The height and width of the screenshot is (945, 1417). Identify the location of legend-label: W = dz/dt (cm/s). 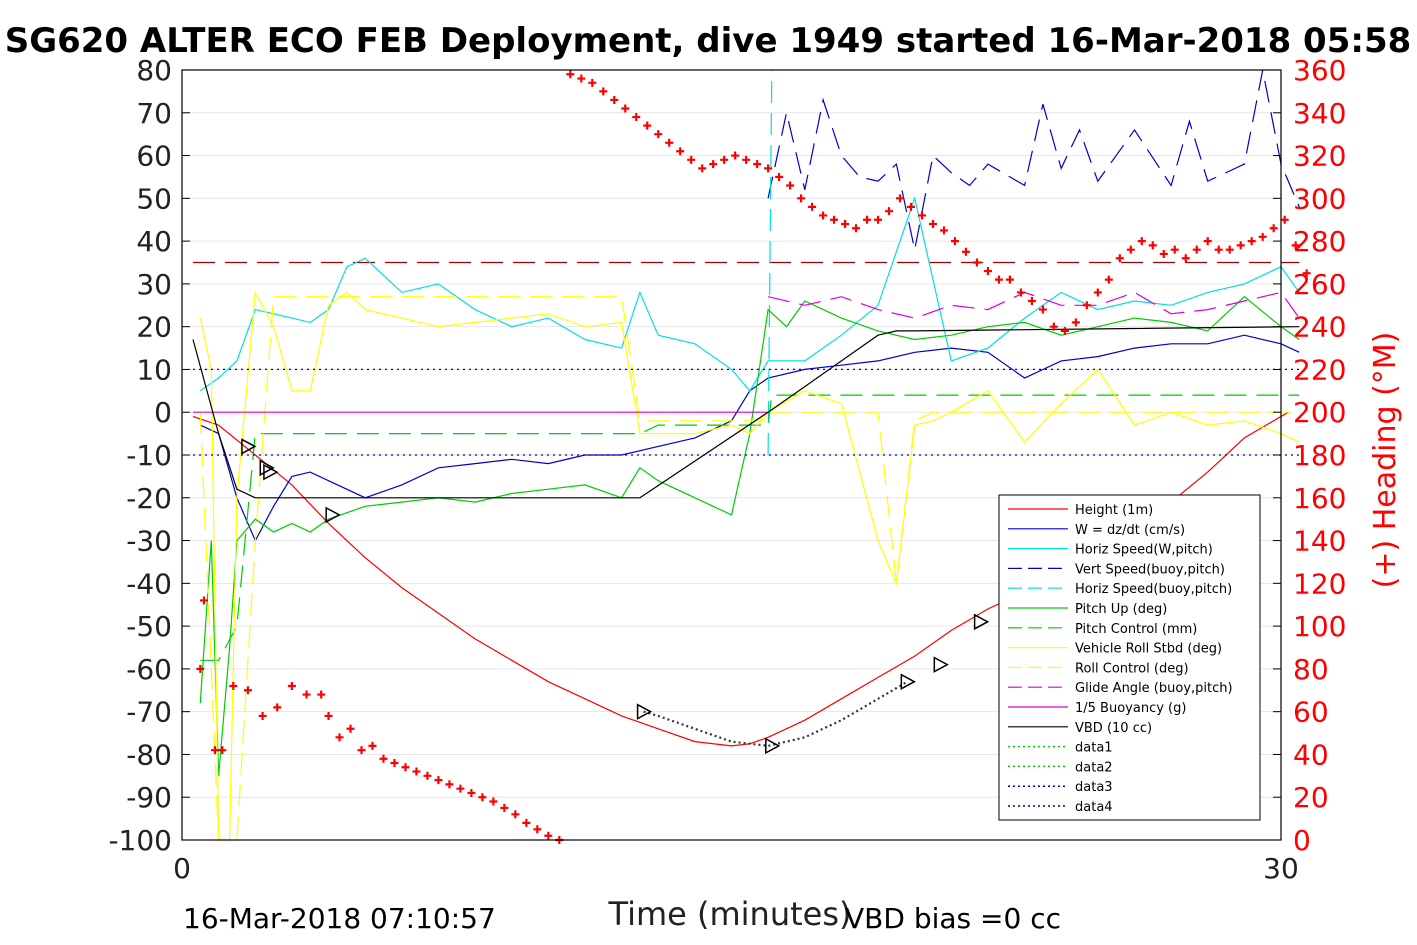
(1130, 530).